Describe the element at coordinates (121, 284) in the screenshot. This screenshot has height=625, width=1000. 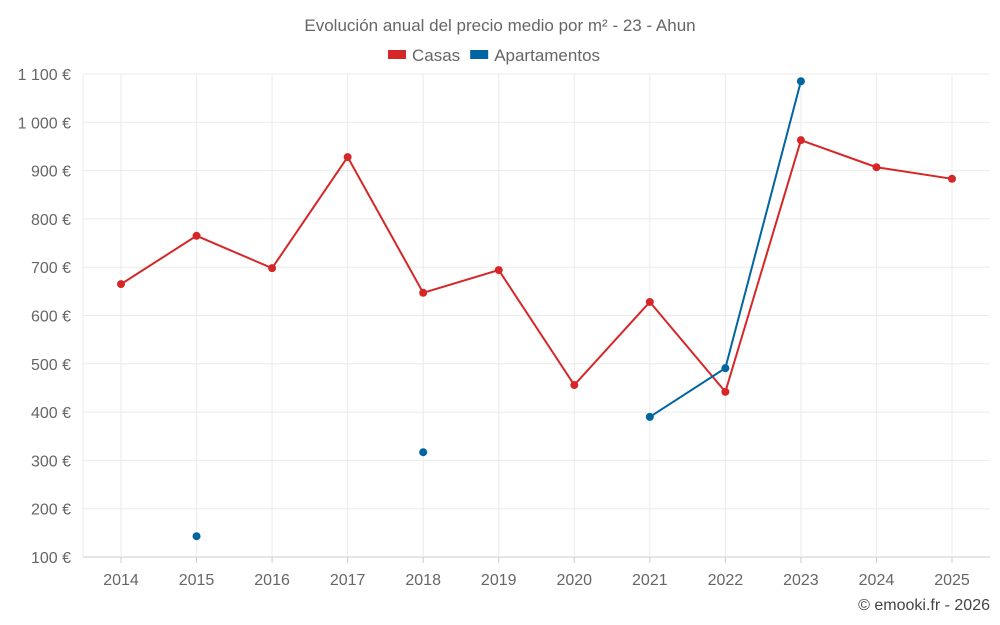
I see `data-point-0-2014` at that location.